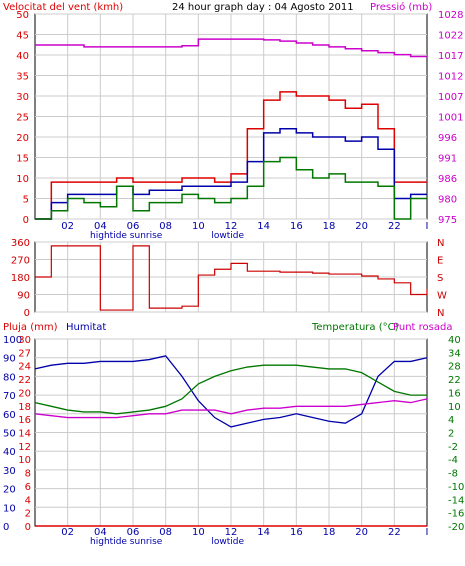 This screenshot has width=465, height=566. What do you see at coordinates (22, 36) in the screenshot?
I see `wind-tick-label: 45` at bounding box center [22, 36].